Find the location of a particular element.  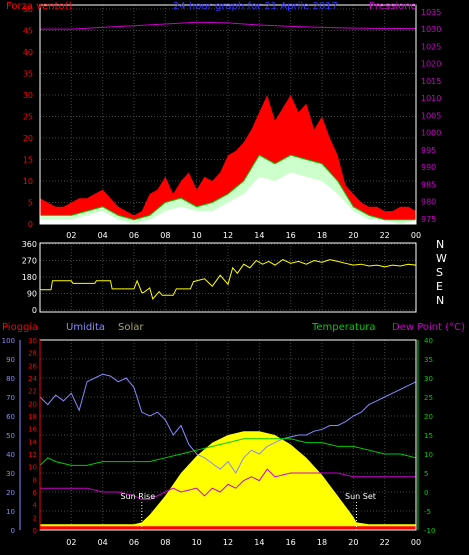

wind-x-tick-label: 20 is located at coordinates (353, 235).